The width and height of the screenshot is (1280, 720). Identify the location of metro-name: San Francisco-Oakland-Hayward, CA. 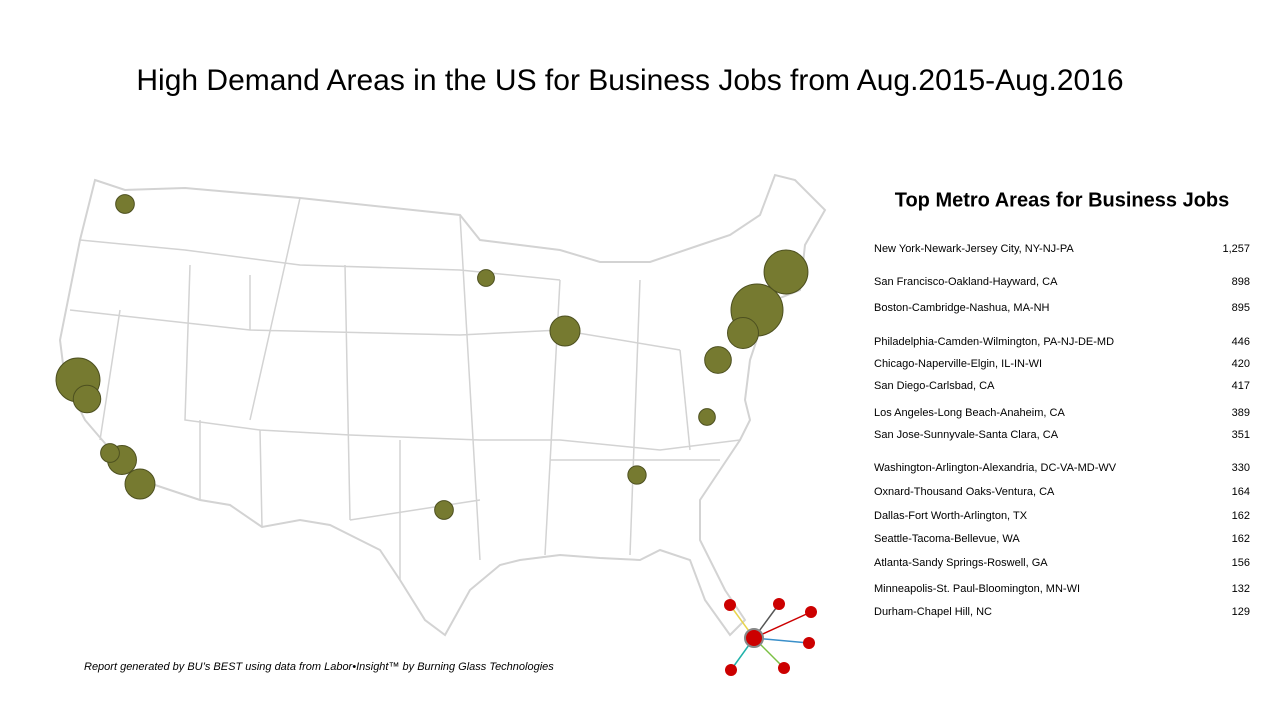
(966, 282).